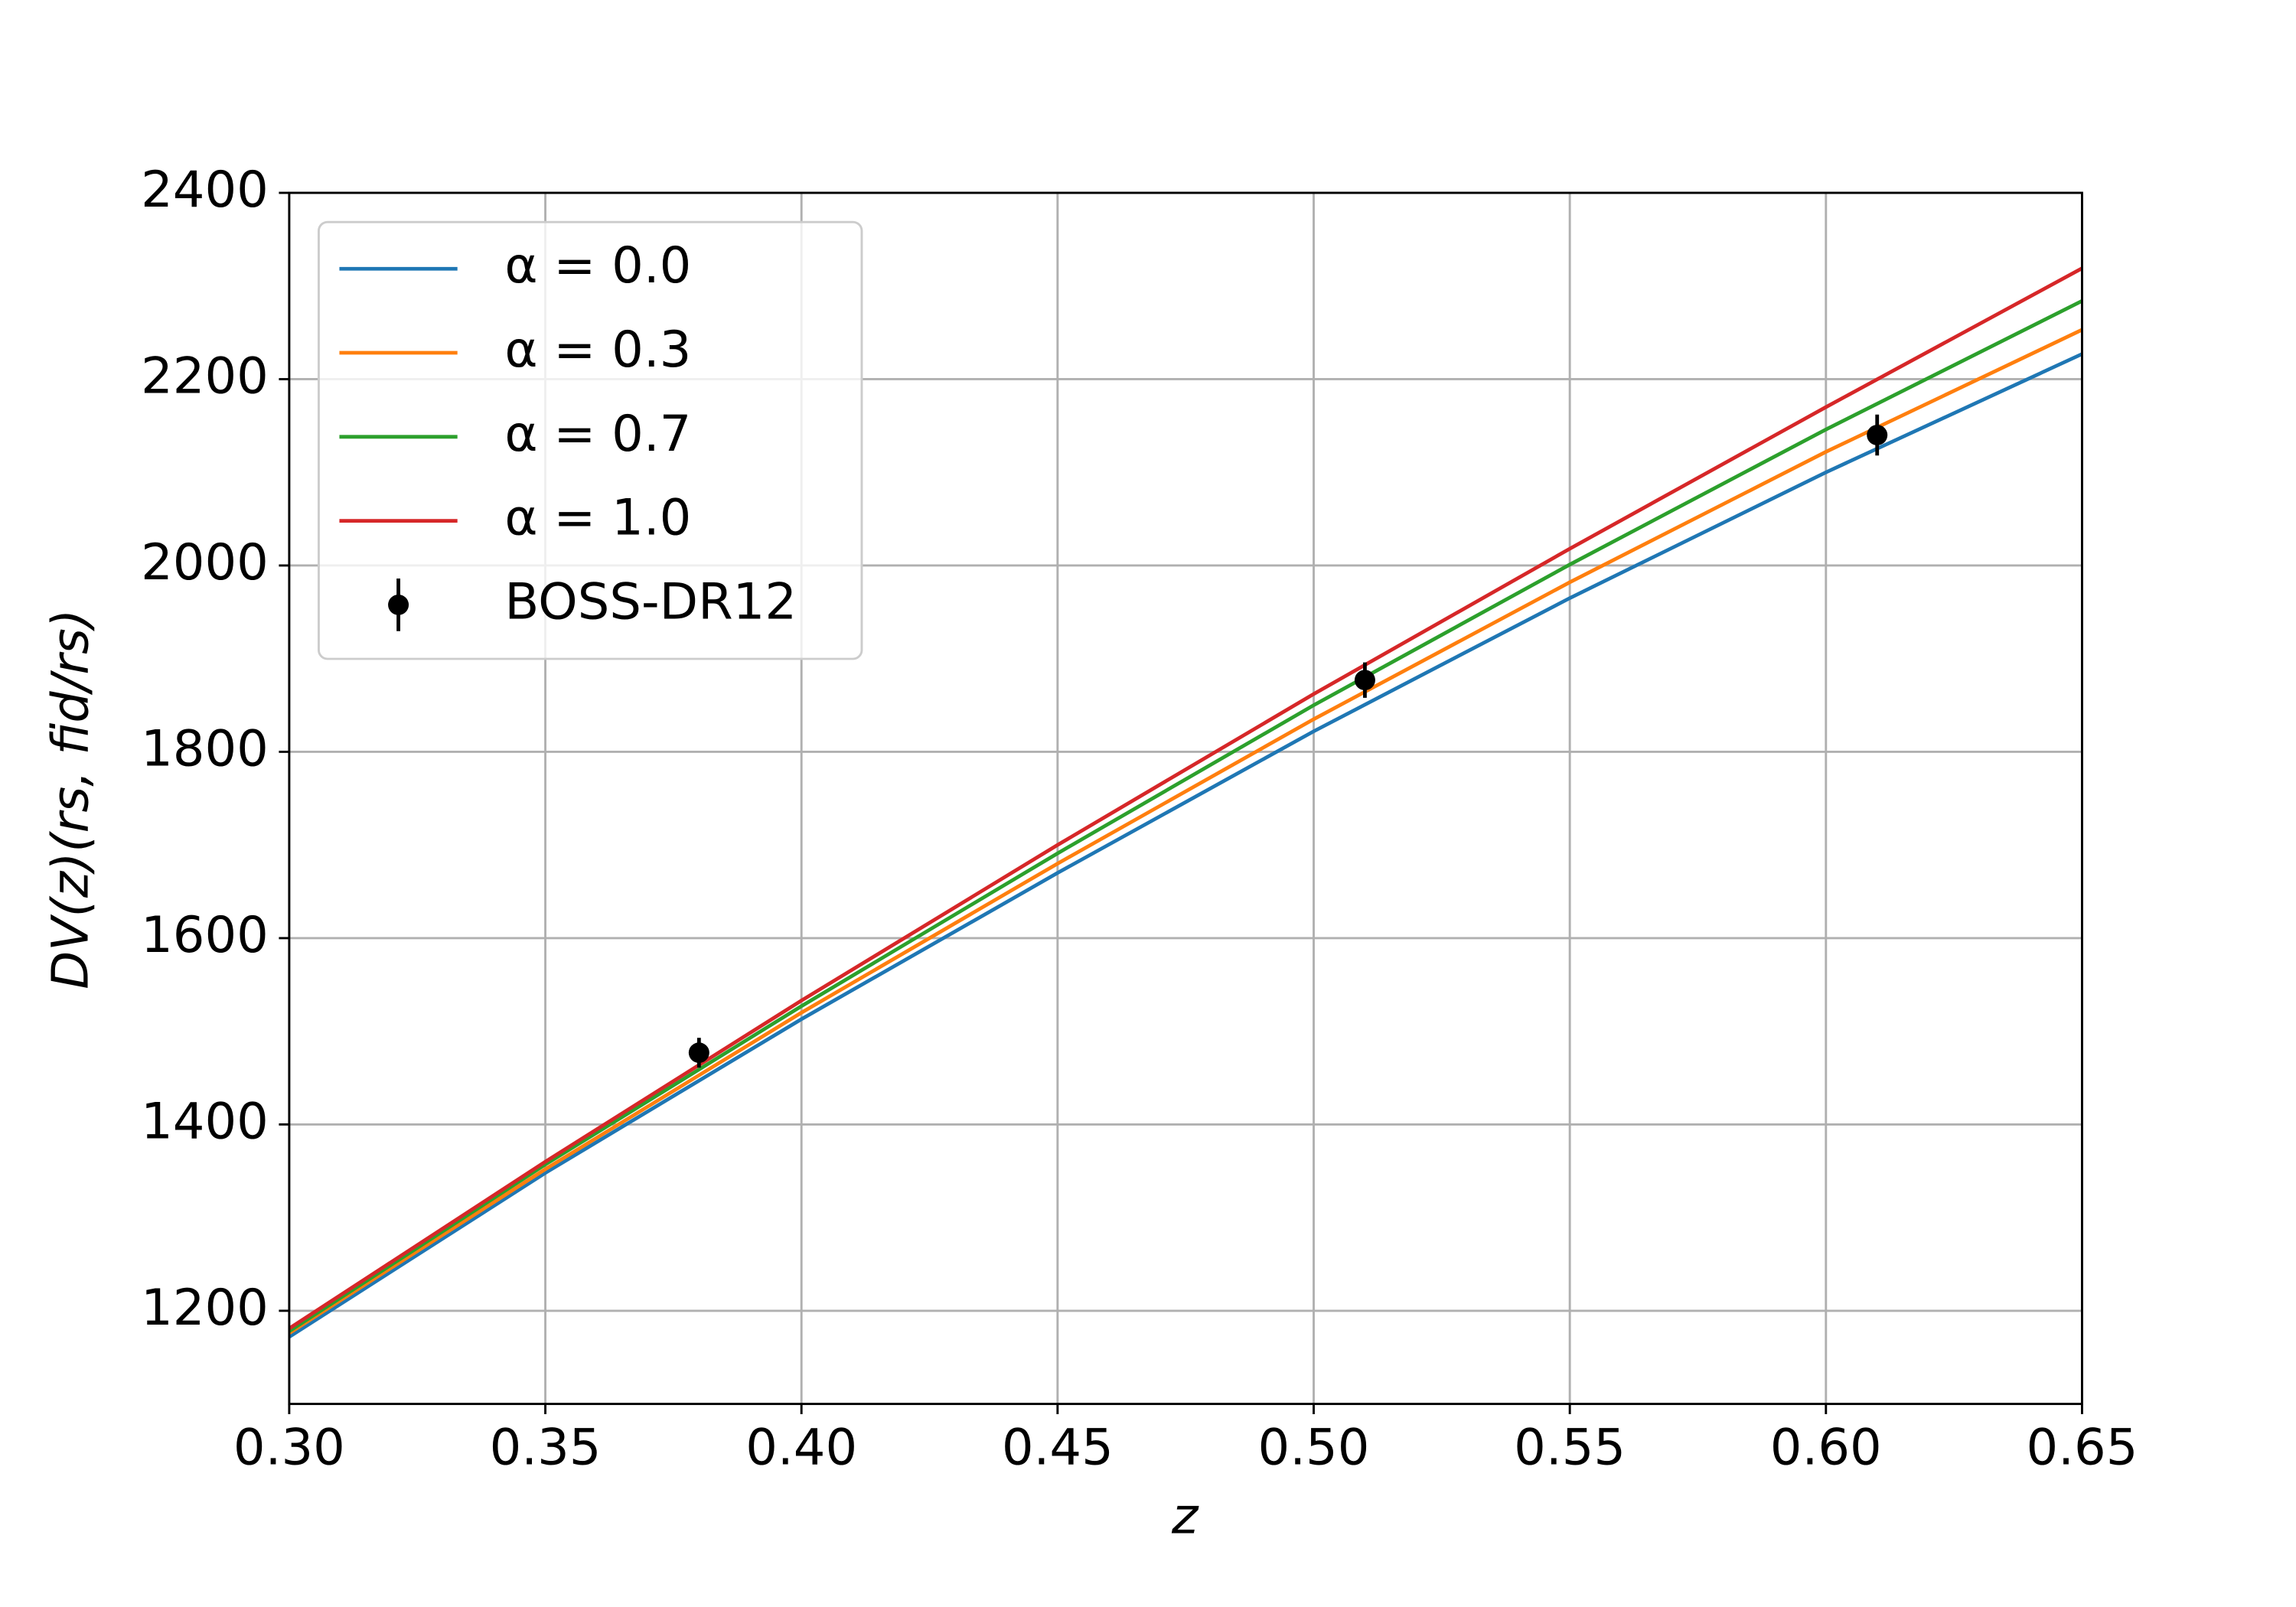 The image size is (2296, 1607). Describe the element at coordinates (1058, 1448) in the screenshot. I see `x-tick-label: 0.45` at that location.